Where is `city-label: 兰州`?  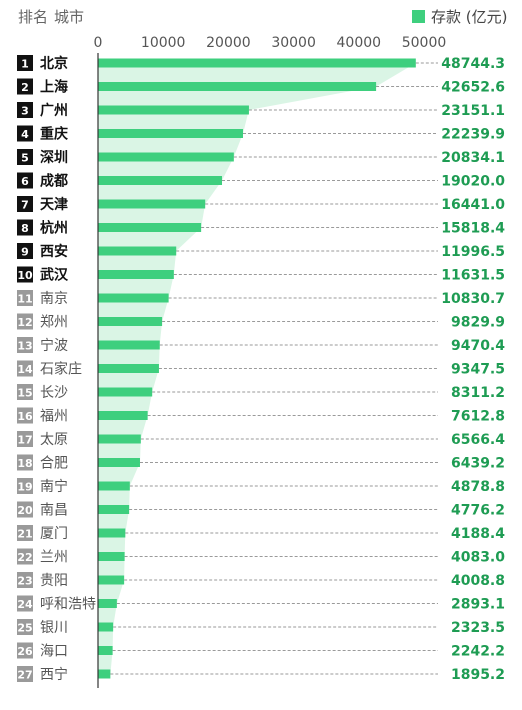 city-label: 兰州 is located at coordinates (54, 558).